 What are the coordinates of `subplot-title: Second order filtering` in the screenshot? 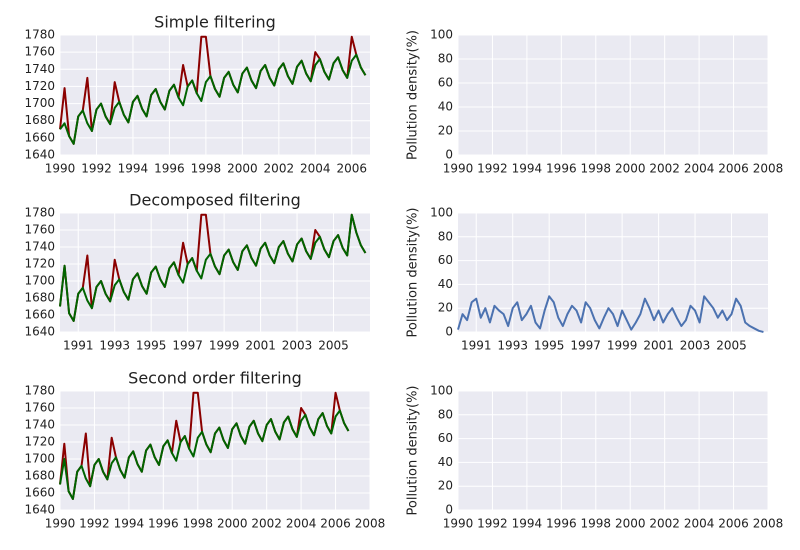 It's located at (215, 378).